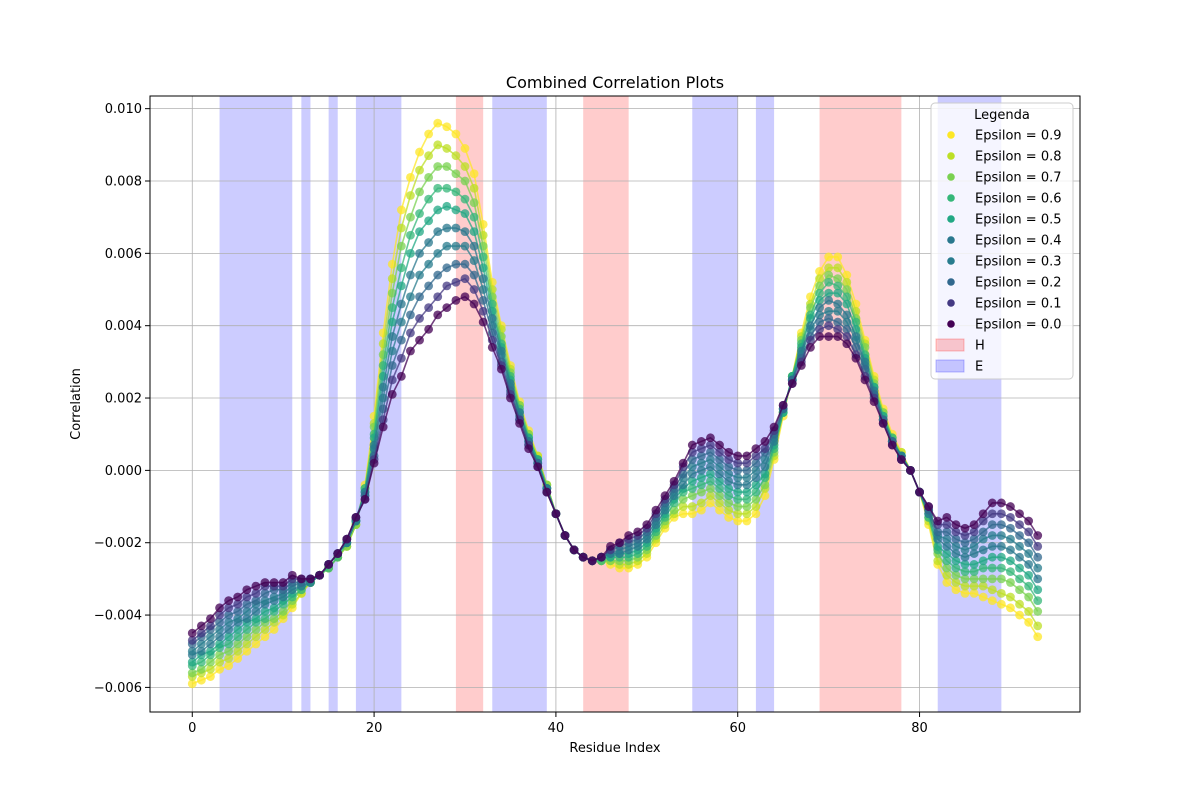  Describe the element at coordinates (123, 471) in the screenshot. I see `y-tick-label-3: 0.000` at that location.